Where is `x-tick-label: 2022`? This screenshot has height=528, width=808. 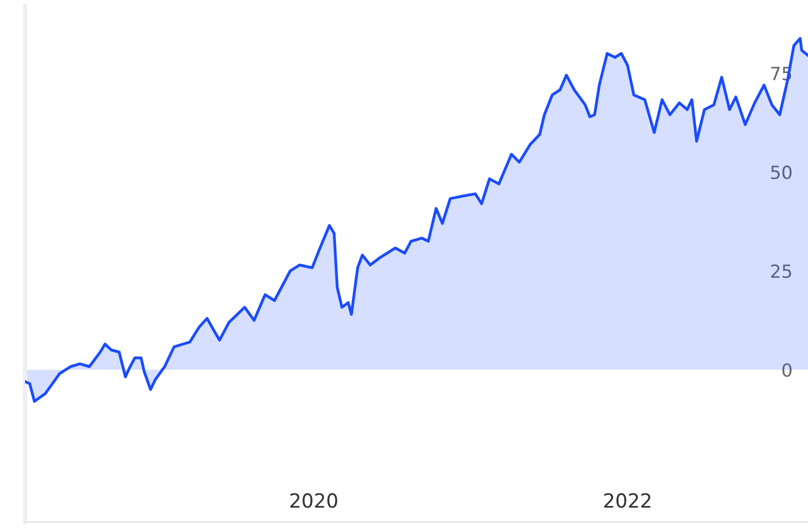 x-tick-label: 2022 is located at coordinates (627, 500).